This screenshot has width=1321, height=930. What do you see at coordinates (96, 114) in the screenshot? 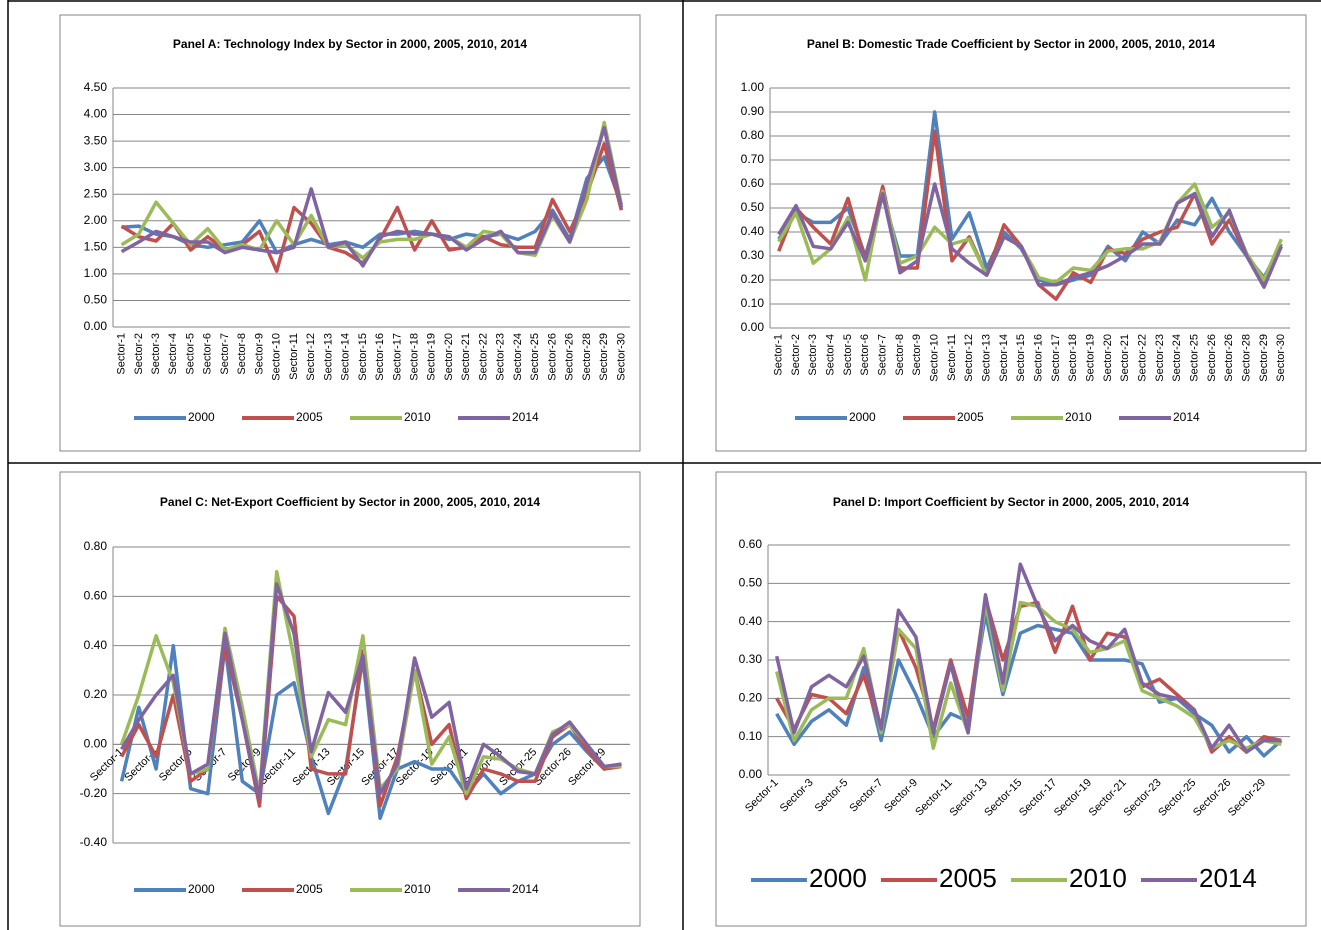
I see `y-tick-label: 4.00` at bounding box center [96, 114].